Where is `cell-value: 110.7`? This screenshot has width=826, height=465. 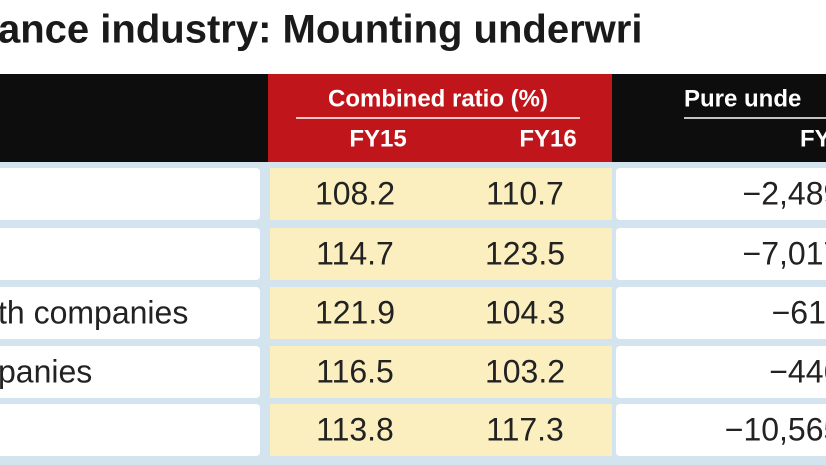 cell-value: 110.7 is located at coordinates (525, 193).